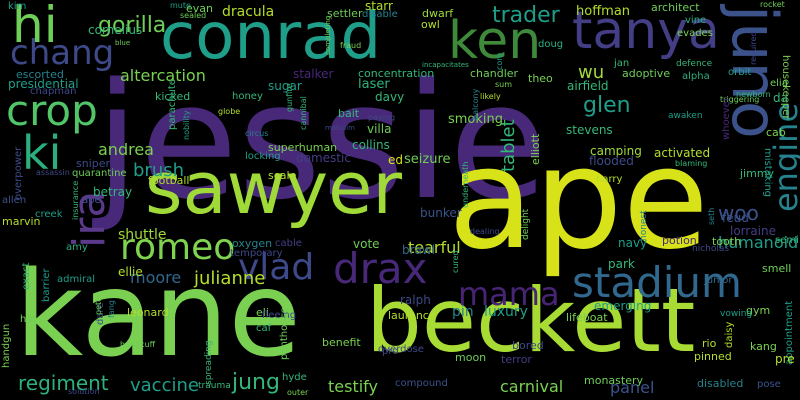 The width and height of the screenshot is (800, 400). What do you see at coordinates (551, 44) in the screenshot?
I see `word-doug: doug` at bounding box center [551, 44].